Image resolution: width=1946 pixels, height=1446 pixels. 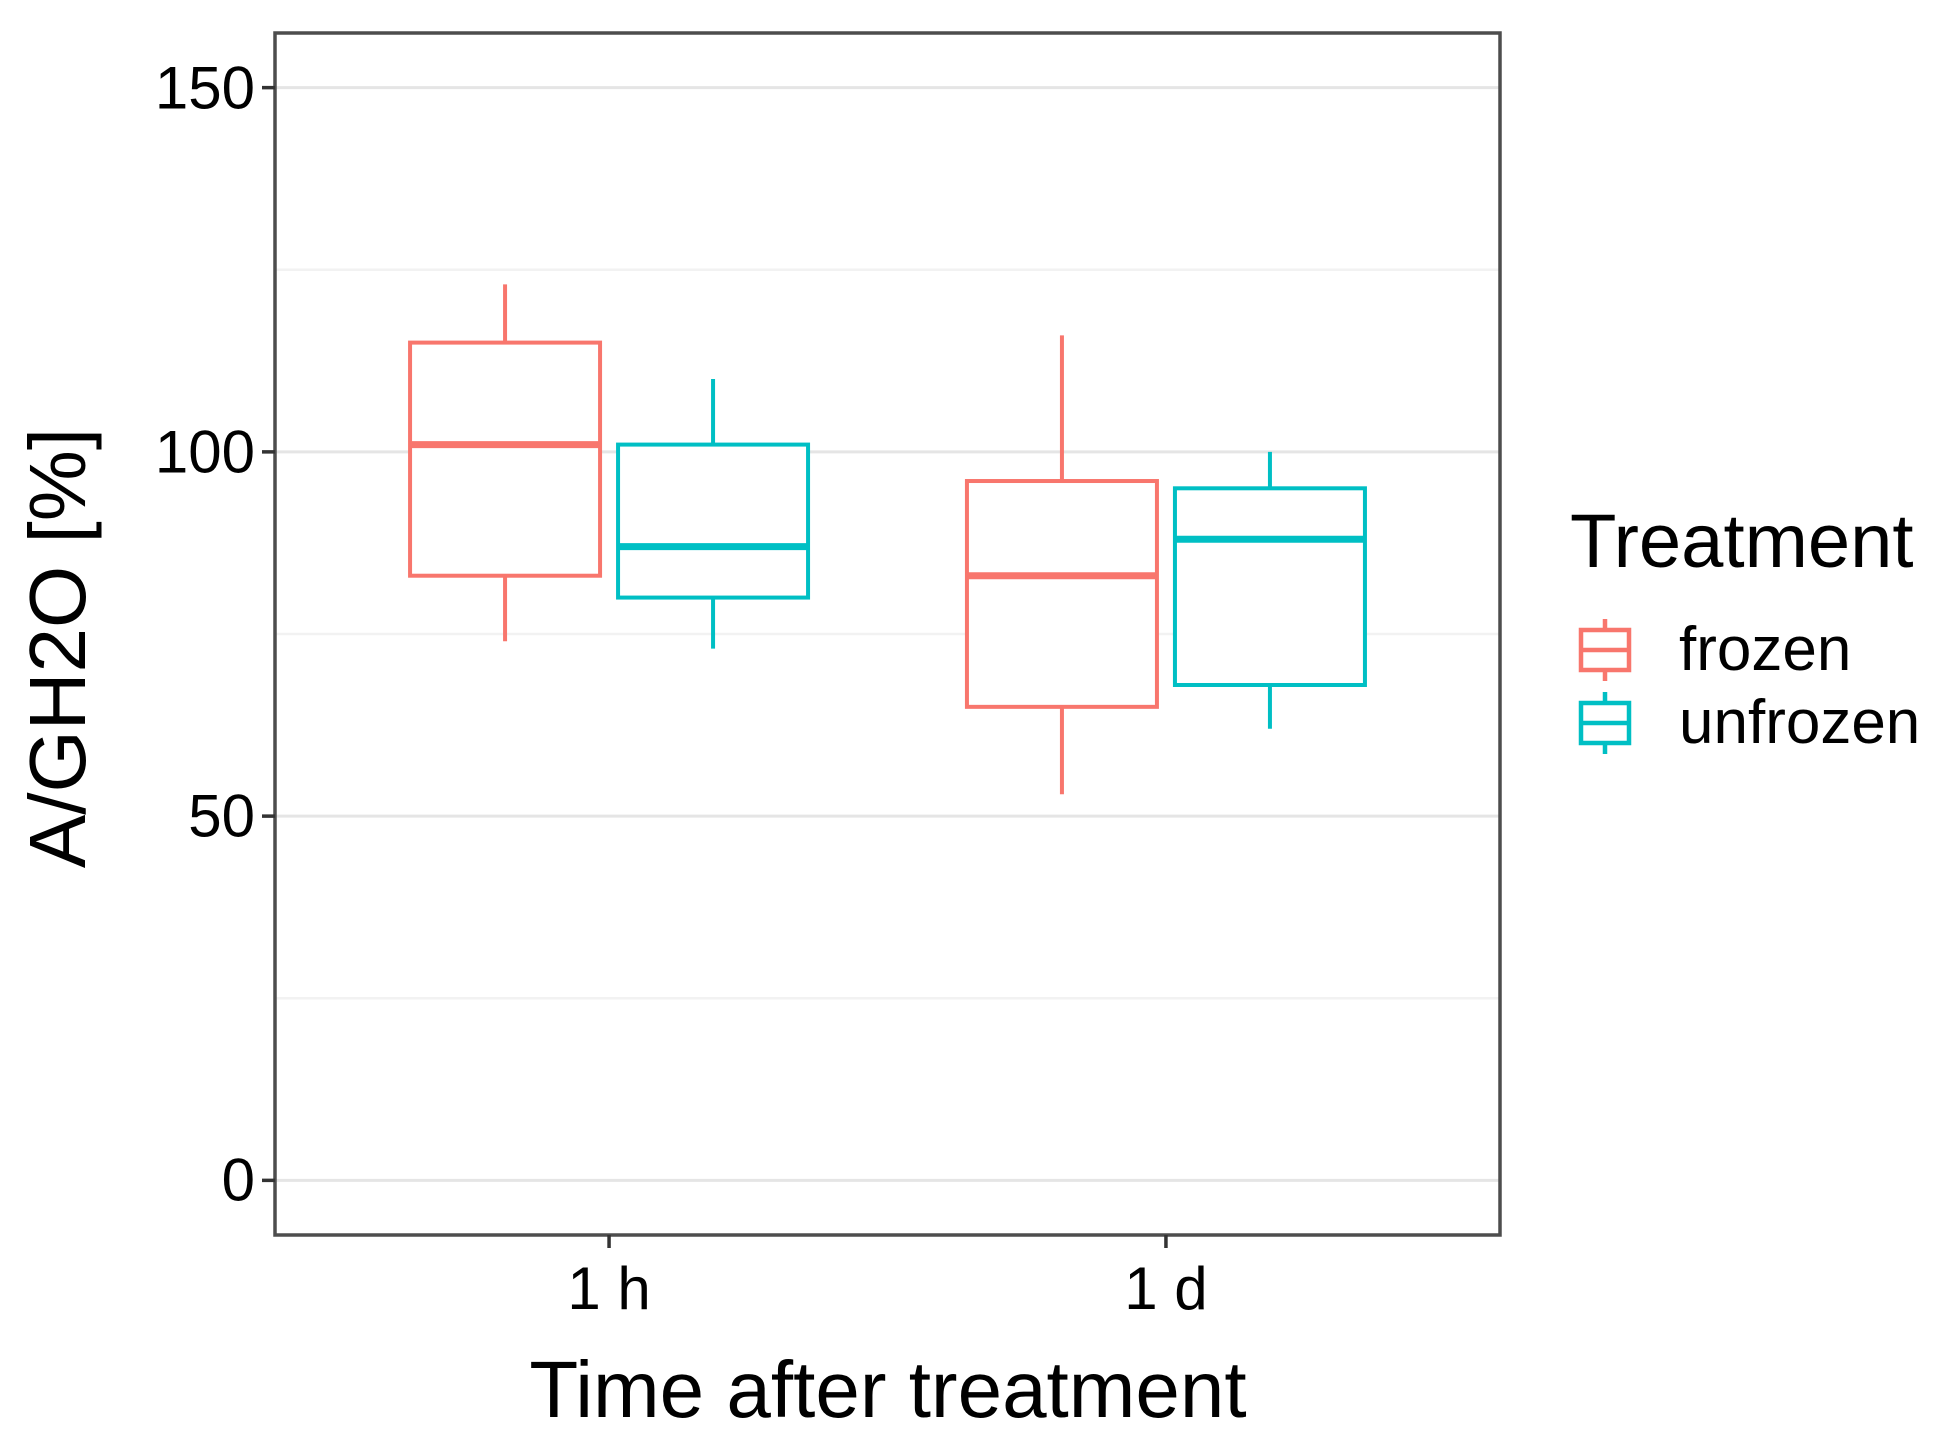 What do you see at coordinates (1269, 586) in the screenshot?
I see `box-unfrozen-1d` at bounding box center [1269, 586].